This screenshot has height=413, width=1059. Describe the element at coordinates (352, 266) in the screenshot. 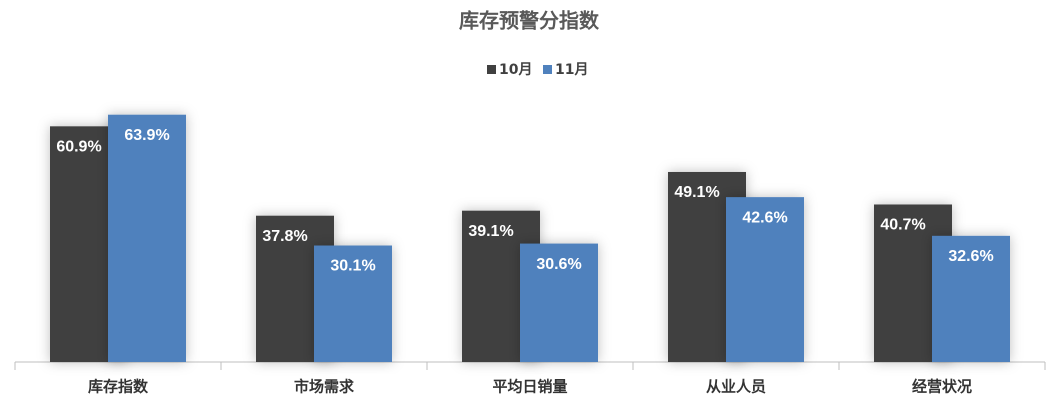

I see `value-label: 30.1%` at that location.